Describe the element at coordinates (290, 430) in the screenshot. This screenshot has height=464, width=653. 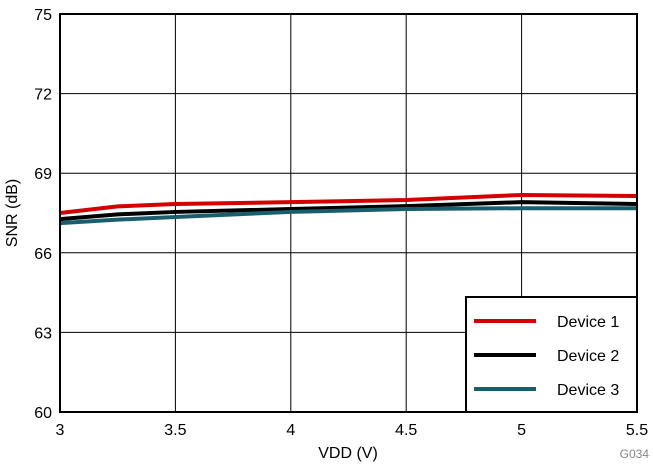
I see `x-tick-label: 4` at that location.